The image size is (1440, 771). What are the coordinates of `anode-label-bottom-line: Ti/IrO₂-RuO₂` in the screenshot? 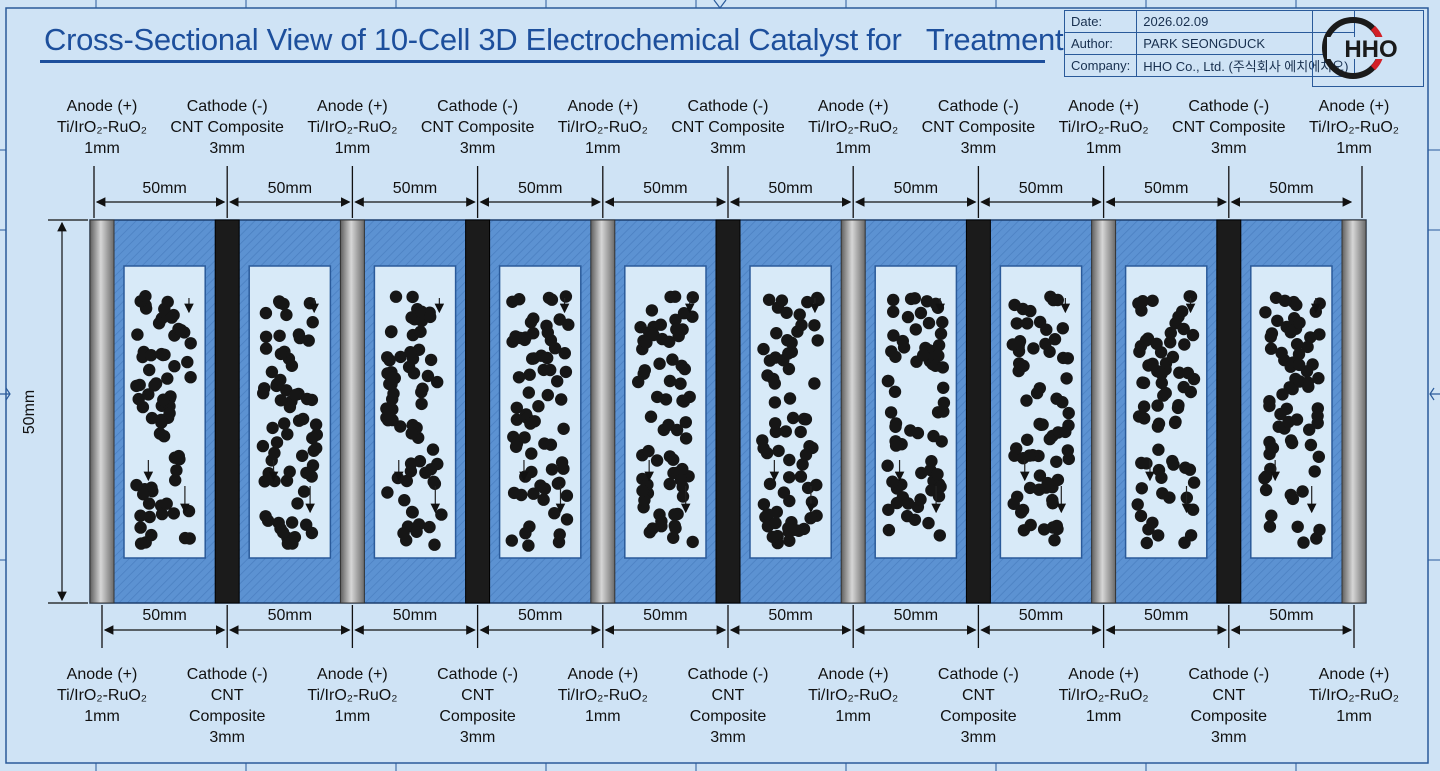 It's located at (1103, 695).